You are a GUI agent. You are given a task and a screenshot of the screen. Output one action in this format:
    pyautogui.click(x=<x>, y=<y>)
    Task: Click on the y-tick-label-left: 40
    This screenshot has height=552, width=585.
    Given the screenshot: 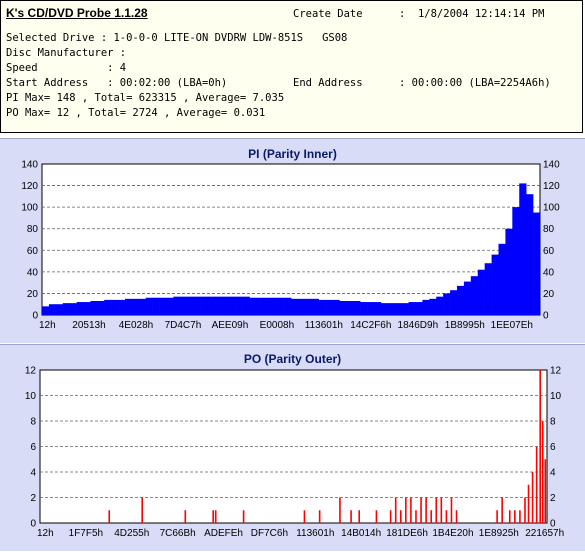 What is the action you would take?
    pyautogui.click(x=33, y=272)
    